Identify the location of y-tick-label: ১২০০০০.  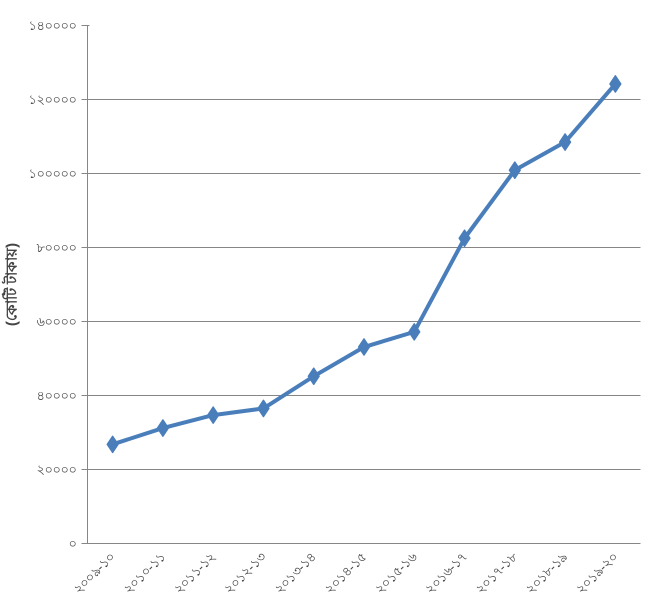
(52, 99).